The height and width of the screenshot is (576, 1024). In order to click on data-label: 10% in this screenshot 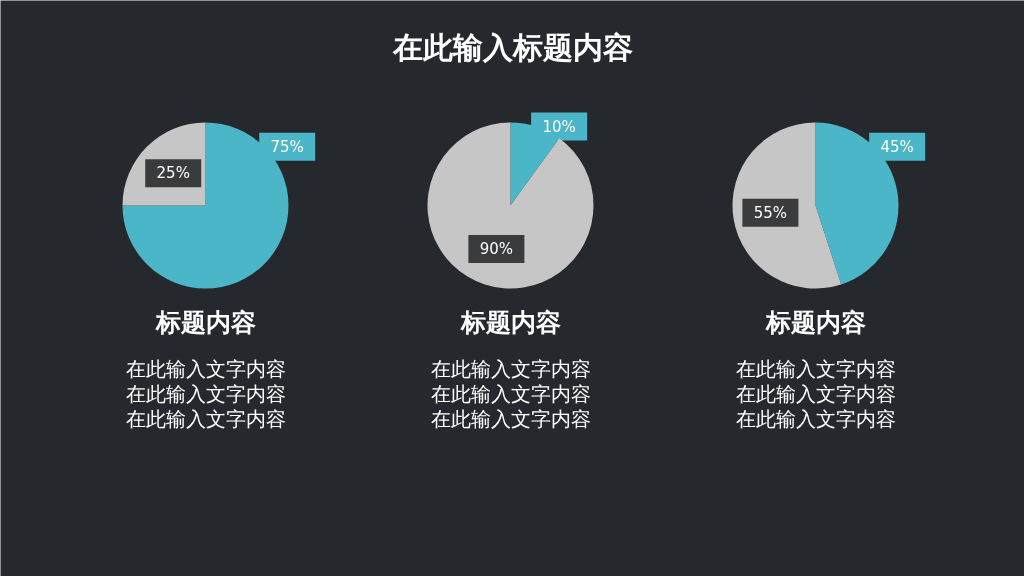, I will do `click(559, 126)`.